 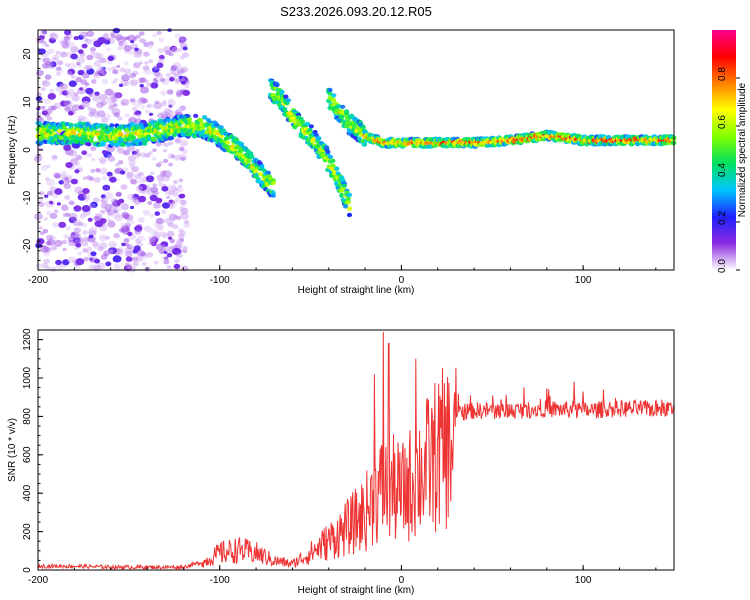 What do you see at coordinates (722, 266) in the screenshot?
I see `colorbar-tick-label: 0.0` at bounding box center [722, 266].